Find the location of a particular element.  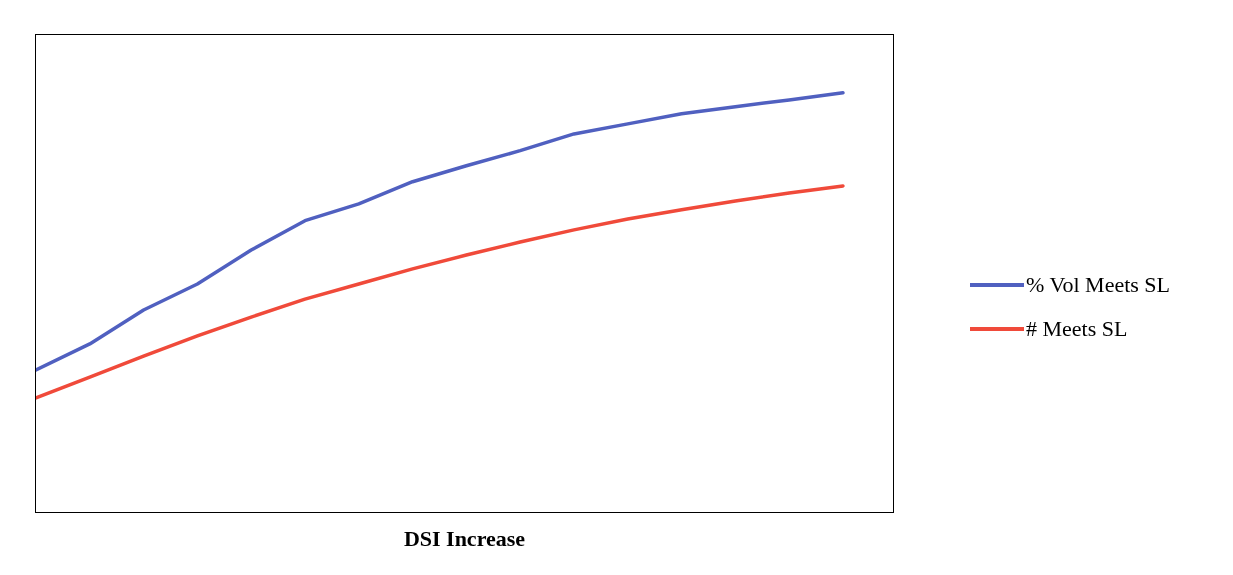

legend-label: # Meets SL is located at coordinates (1077, 329).